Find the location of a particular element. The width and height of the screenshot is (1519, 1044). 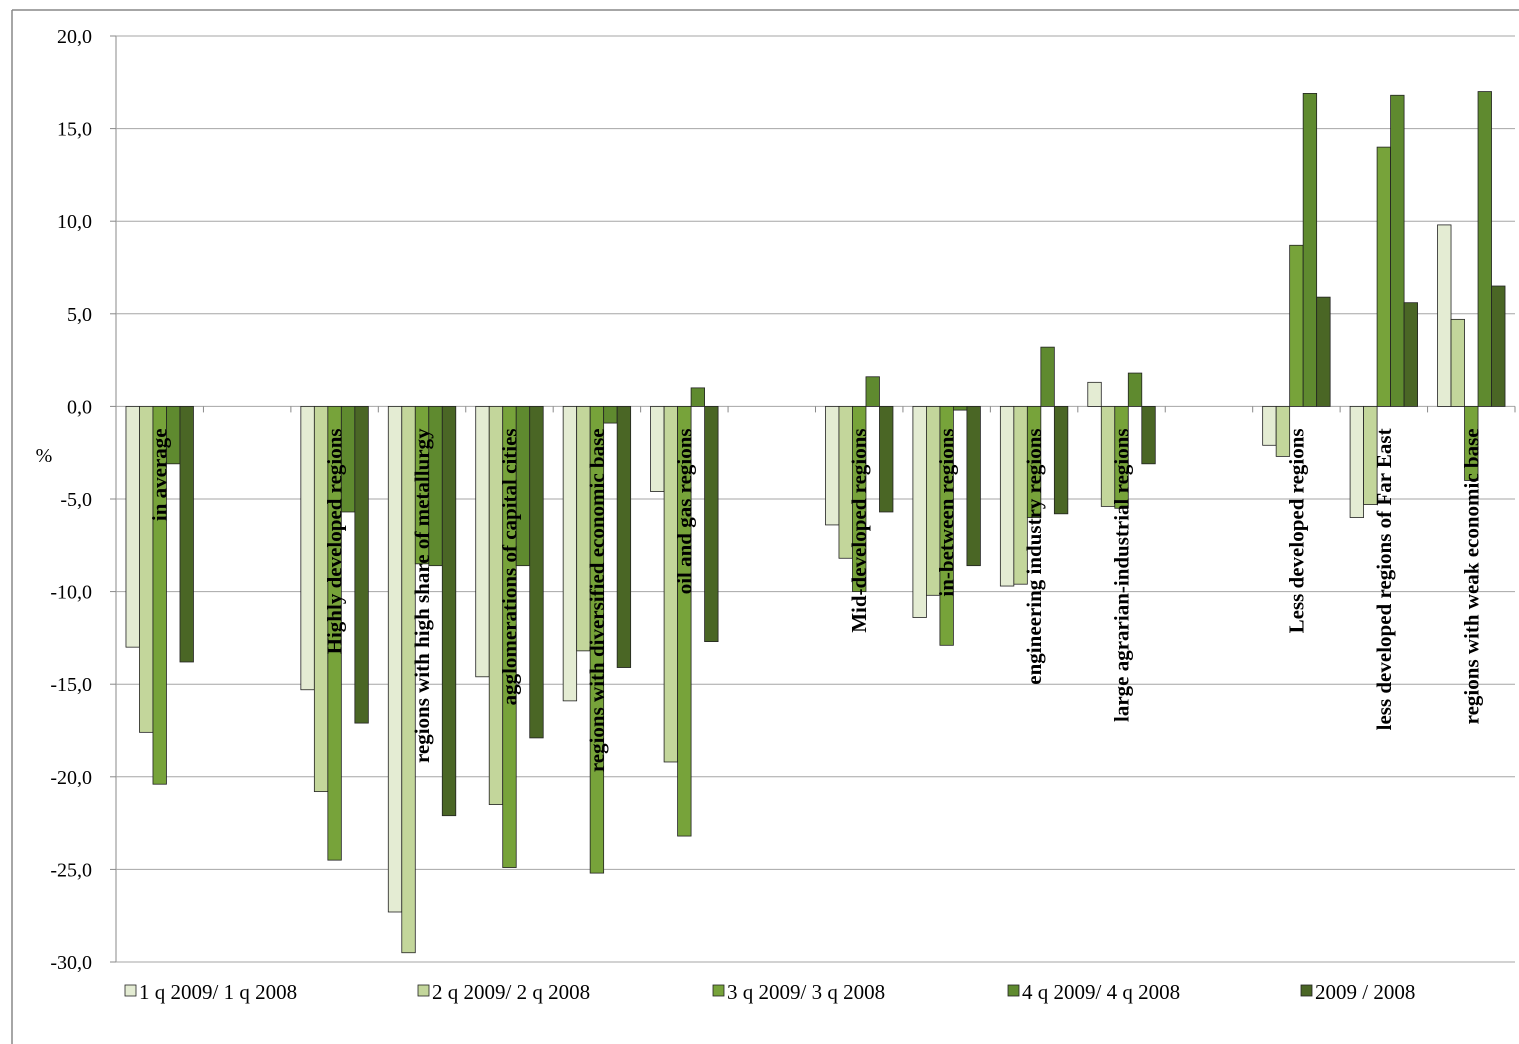

y-tick-label: 5,0 is located at coordinates (79, 315).